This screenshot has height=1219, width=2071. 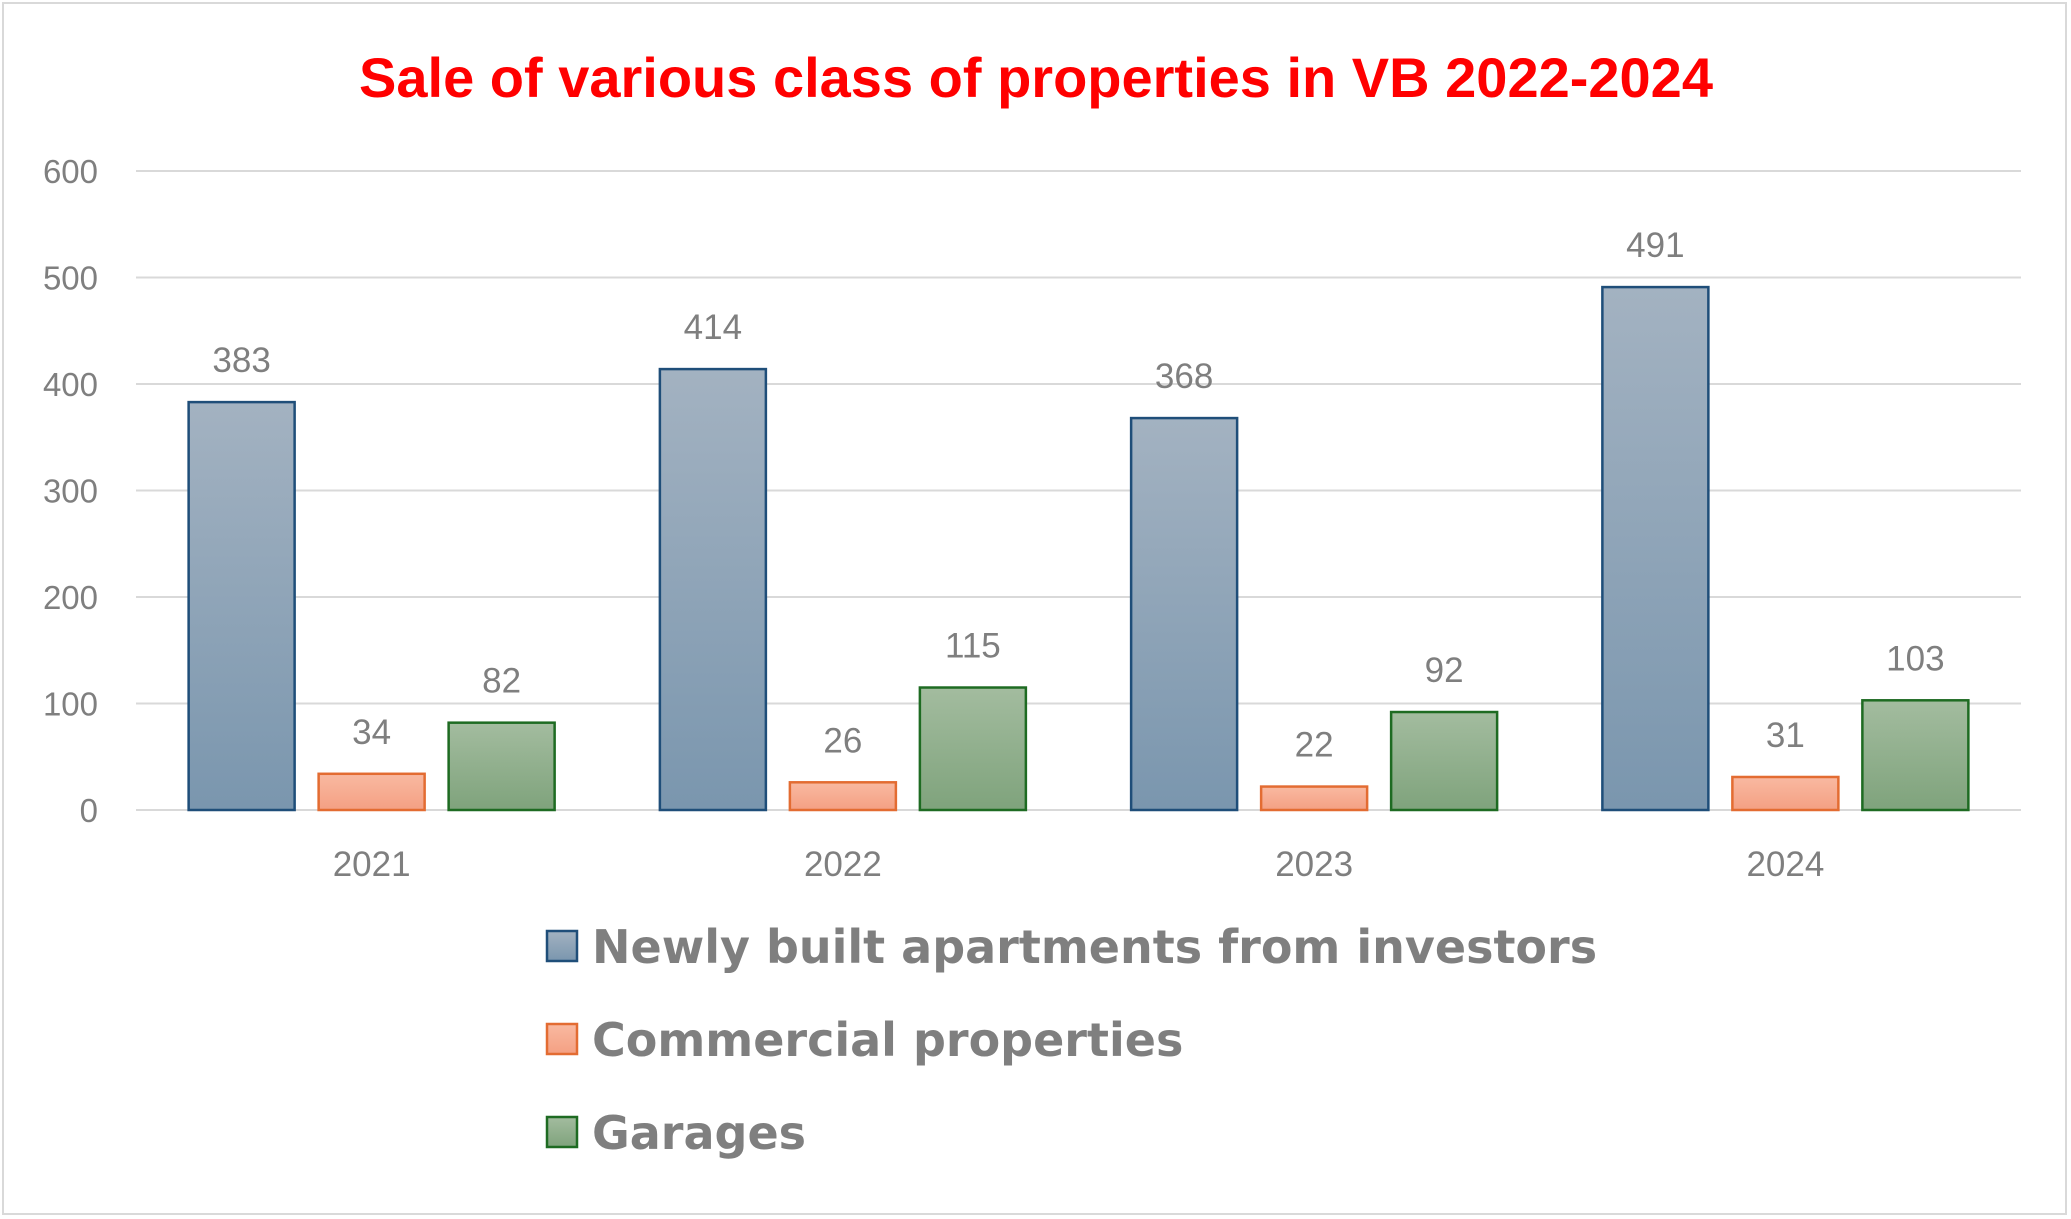 What do you see at coordinates (1444, 670) in the screenshot?
I see `data-label-garages-2023: 92` at bounding box center [1444, 670].